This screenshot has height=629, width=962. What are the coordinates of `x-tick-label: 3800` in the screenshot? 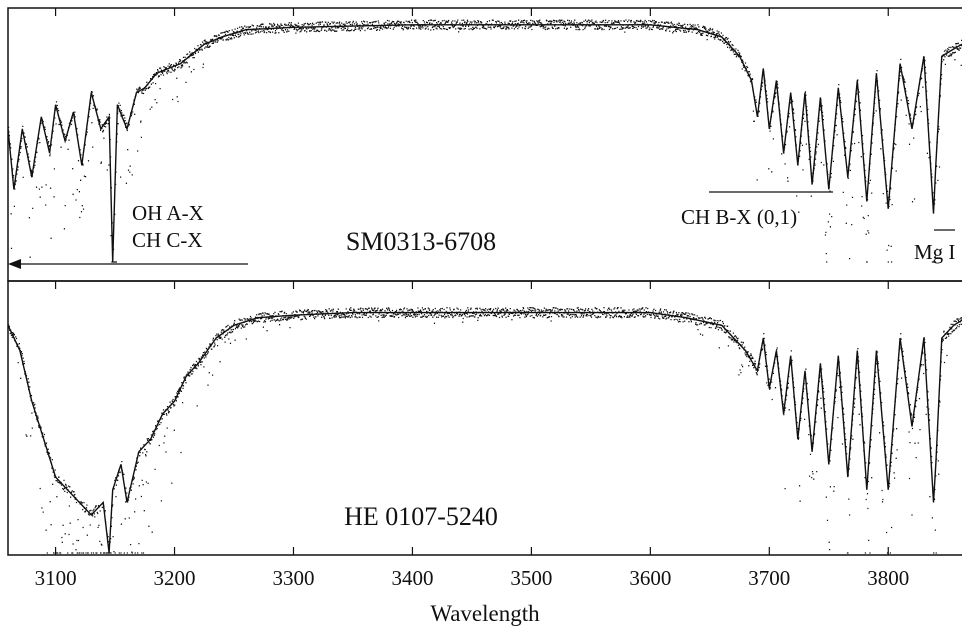 It's located at (888, 578).